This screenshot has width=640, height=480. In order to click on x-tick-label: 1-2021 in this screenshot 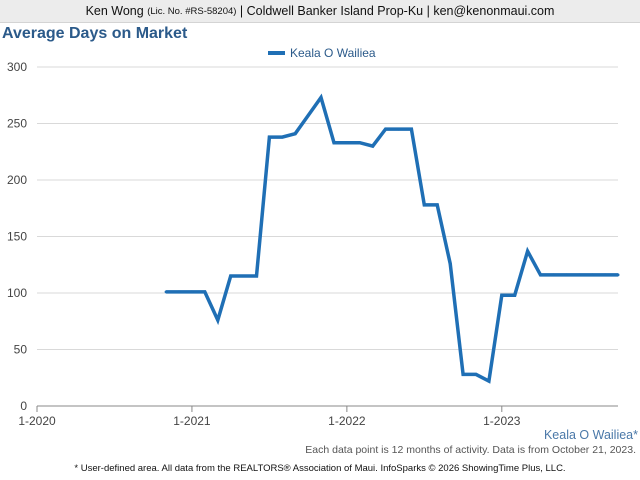, I will do `click(192, 421)`.